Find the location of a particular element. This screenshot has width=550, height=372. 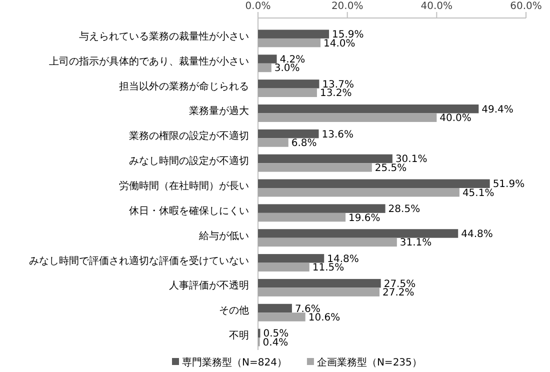

y-tick-label: みなし時間で評価され適切な評価を受けていない is located at coordinates (139, 260).